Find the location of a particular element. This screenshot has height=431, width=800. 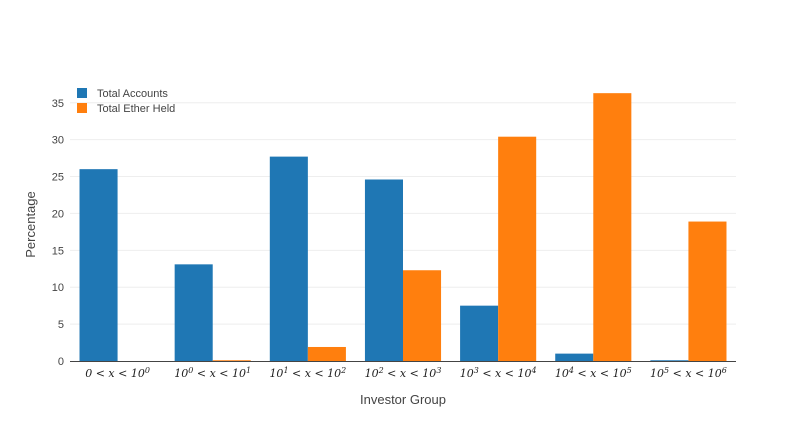

legend-item-total-ether-held: Total Ether Held is located at coordinates (126, 109).